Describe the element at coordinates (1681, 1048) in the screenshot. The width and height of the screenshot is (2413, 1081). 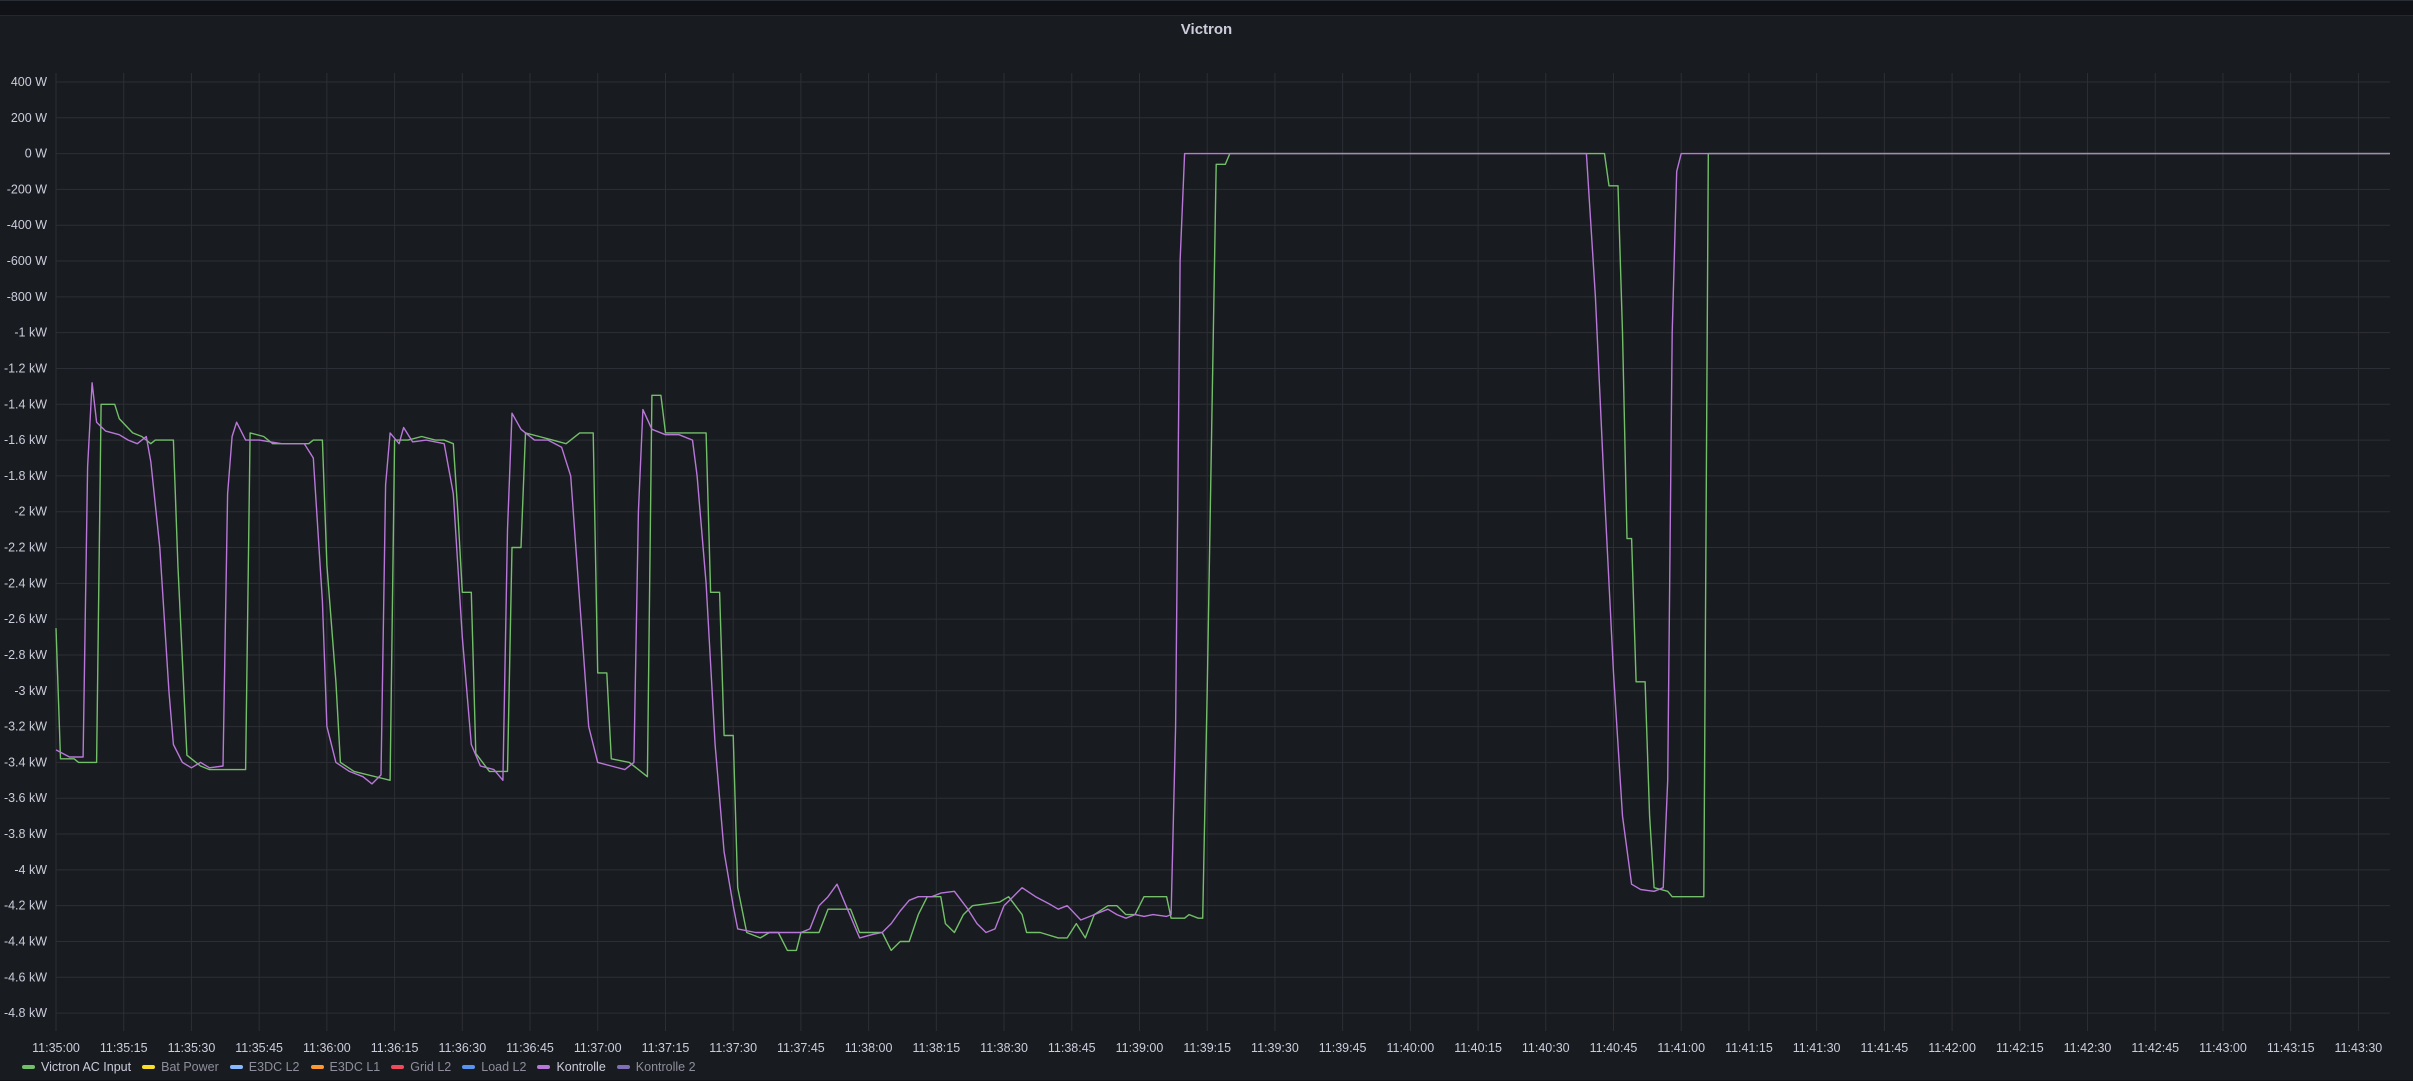
I see `x-tick-label: 11:41:00` at that location.